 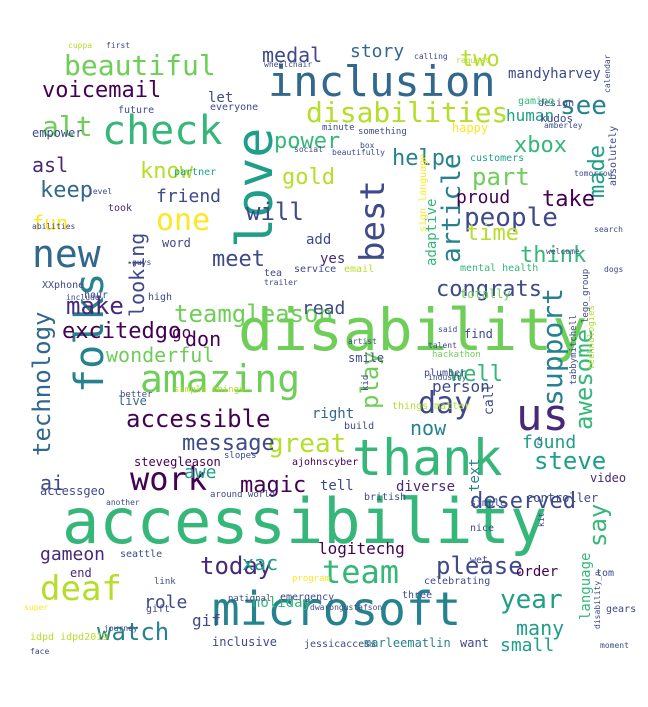 I want to click on word-will: will, so click(x=275, y=212).